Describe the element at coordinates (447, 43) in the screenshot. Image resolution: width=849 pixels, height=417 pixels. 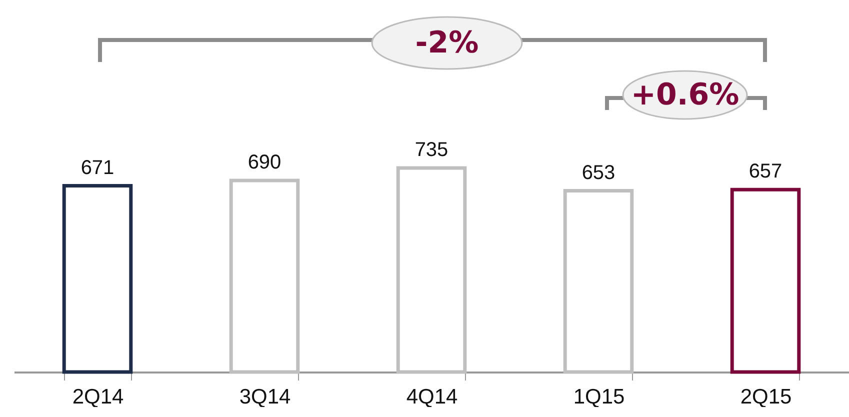
I see `text: -2%` at that location.